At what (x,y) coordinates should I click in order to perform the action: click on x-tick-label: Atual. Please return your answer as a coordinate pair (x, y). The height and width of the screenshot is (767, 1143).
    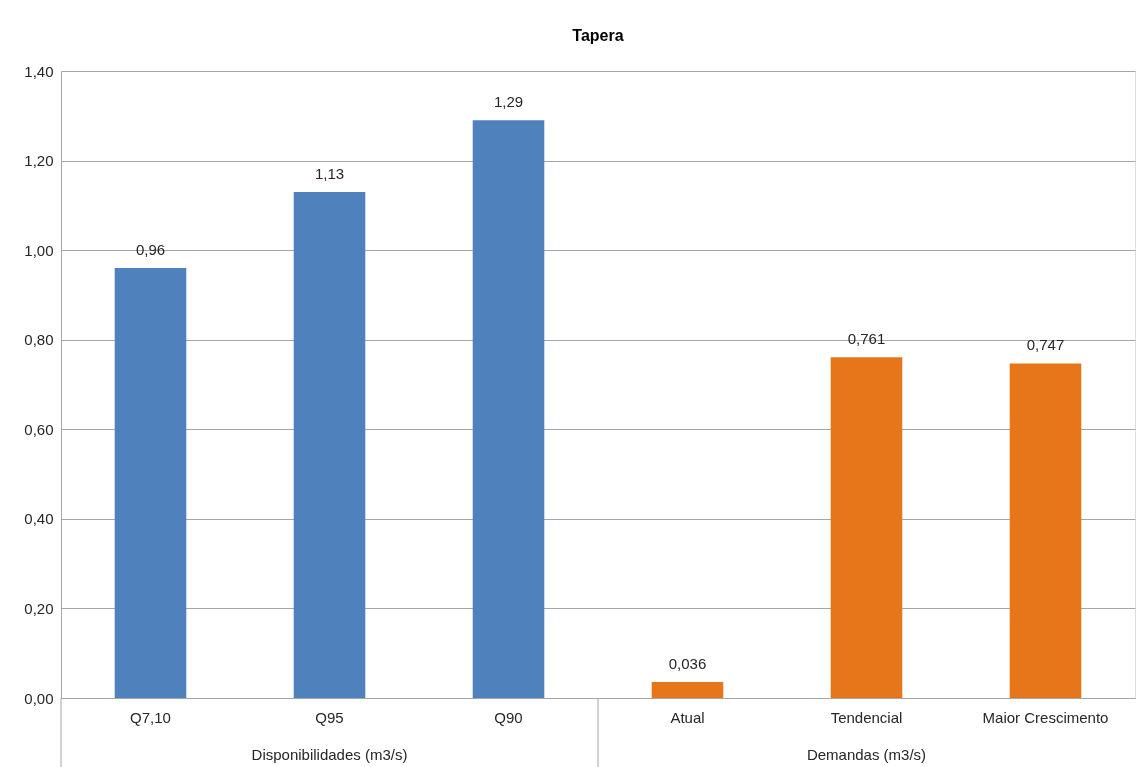
    Looking at the image, I should click on (687, 717).